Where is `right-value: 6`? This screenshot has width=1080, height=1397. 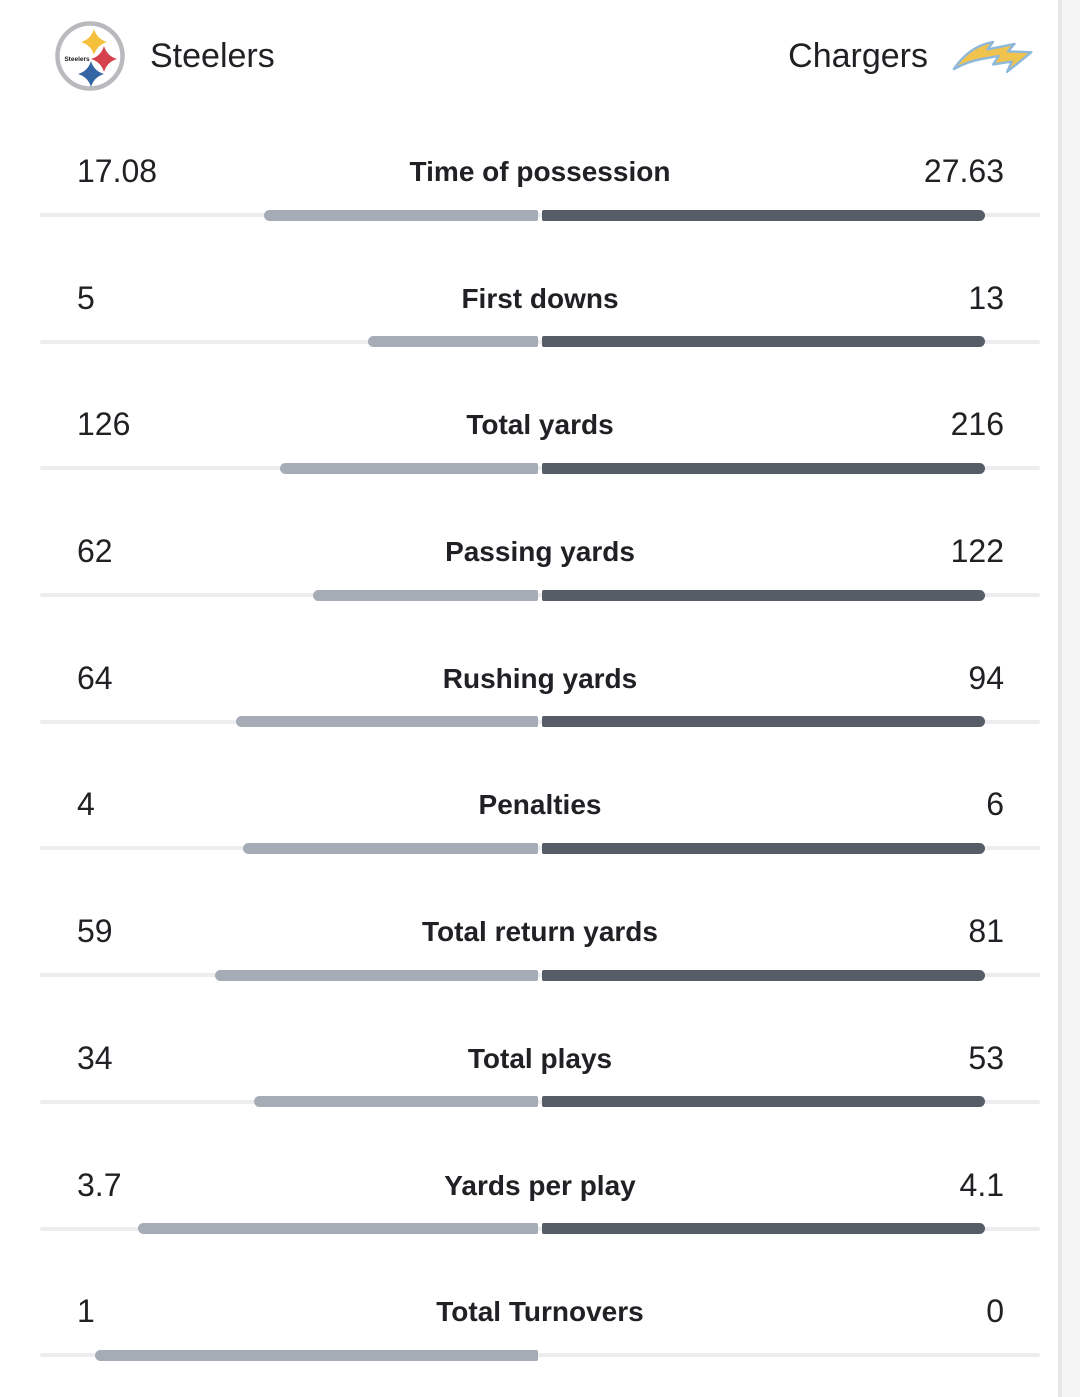 right-value: 6 is located at coordinates (995, 804).